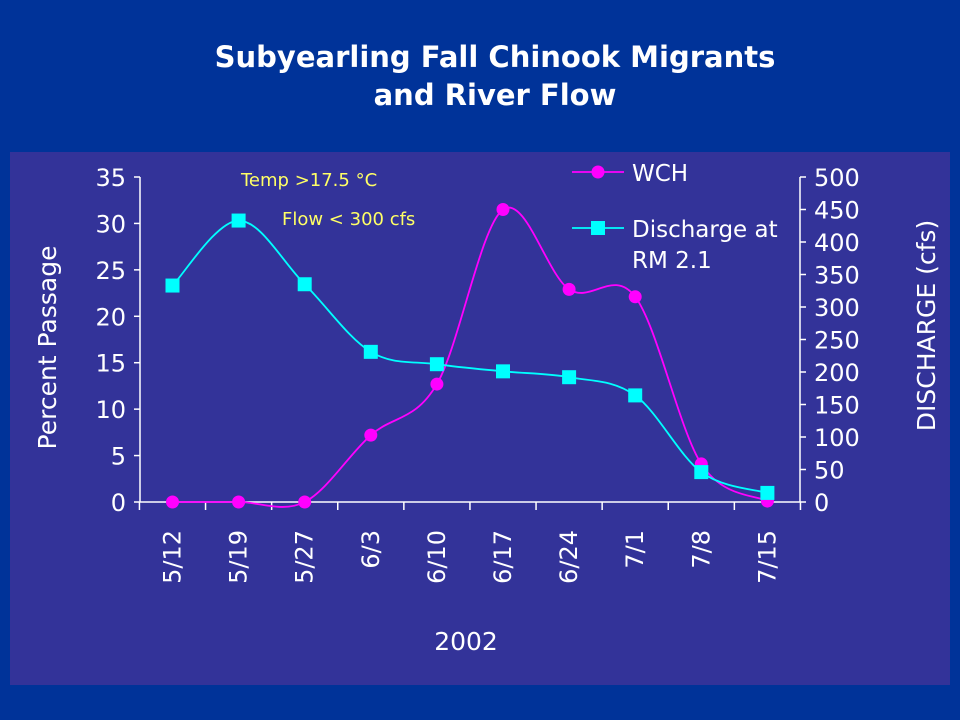 This screenshot has width=960, height=720. What do you see at coordinates (47, 348) in the screenshot?
I see `y-axis-title-left: Percent Passage` at bounding box center [47, 348].